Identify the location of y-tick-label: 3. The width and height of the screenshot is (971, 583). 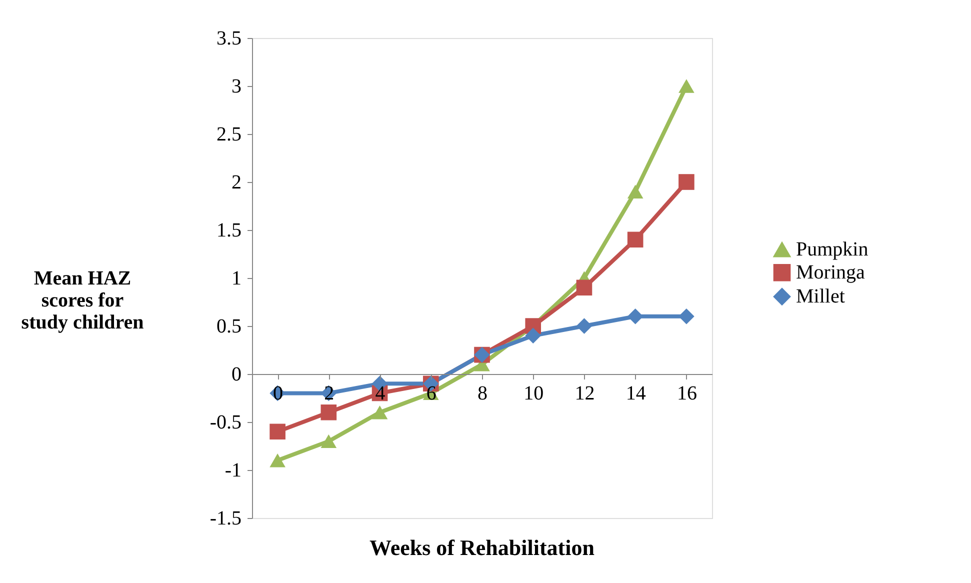
(237, 87).